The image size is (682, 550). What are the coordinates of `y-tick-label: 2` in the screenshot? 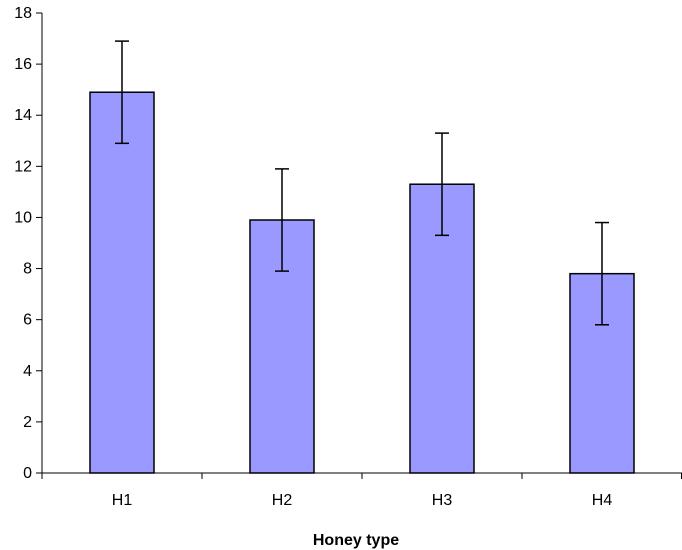 It's located at (27, 422).